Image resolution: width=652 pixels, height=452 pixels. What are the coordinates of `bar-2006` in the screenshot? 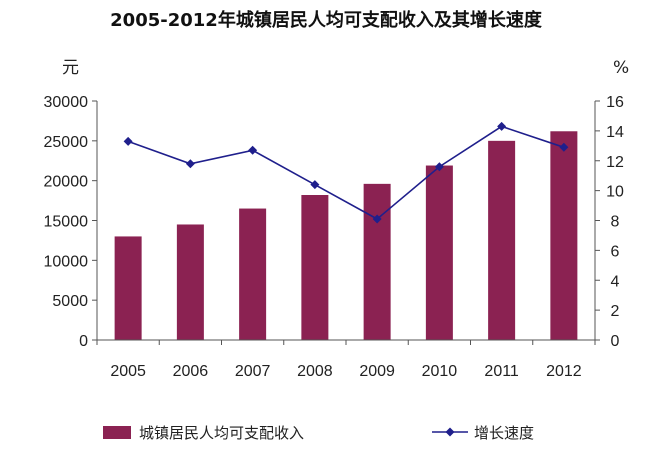 It's located at (190, 282).